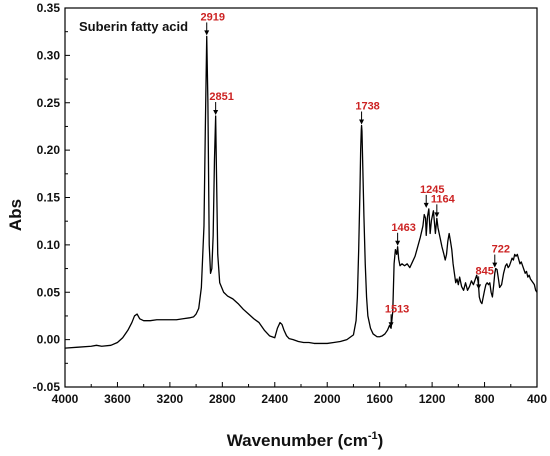 Image resolution: width=550 pixels, height=456 pixels. I want to click on peak-label: 1513, so click(397, 309).